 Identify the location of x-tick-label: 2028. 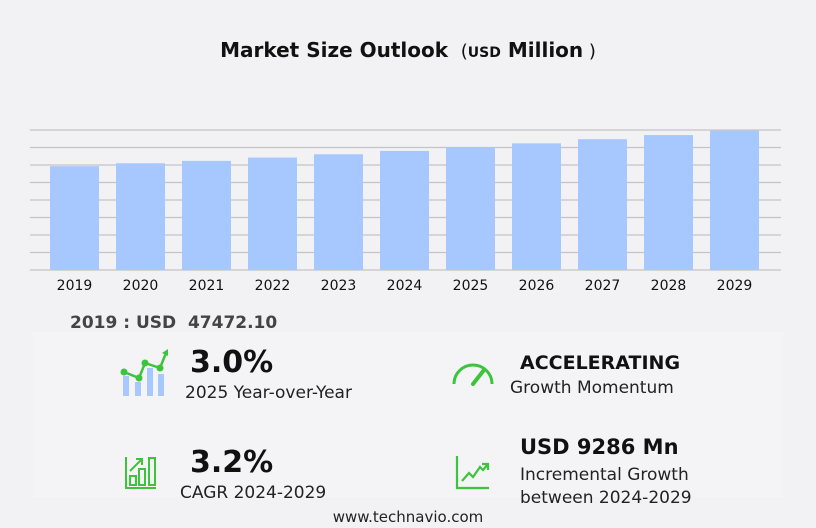
(669, 286).